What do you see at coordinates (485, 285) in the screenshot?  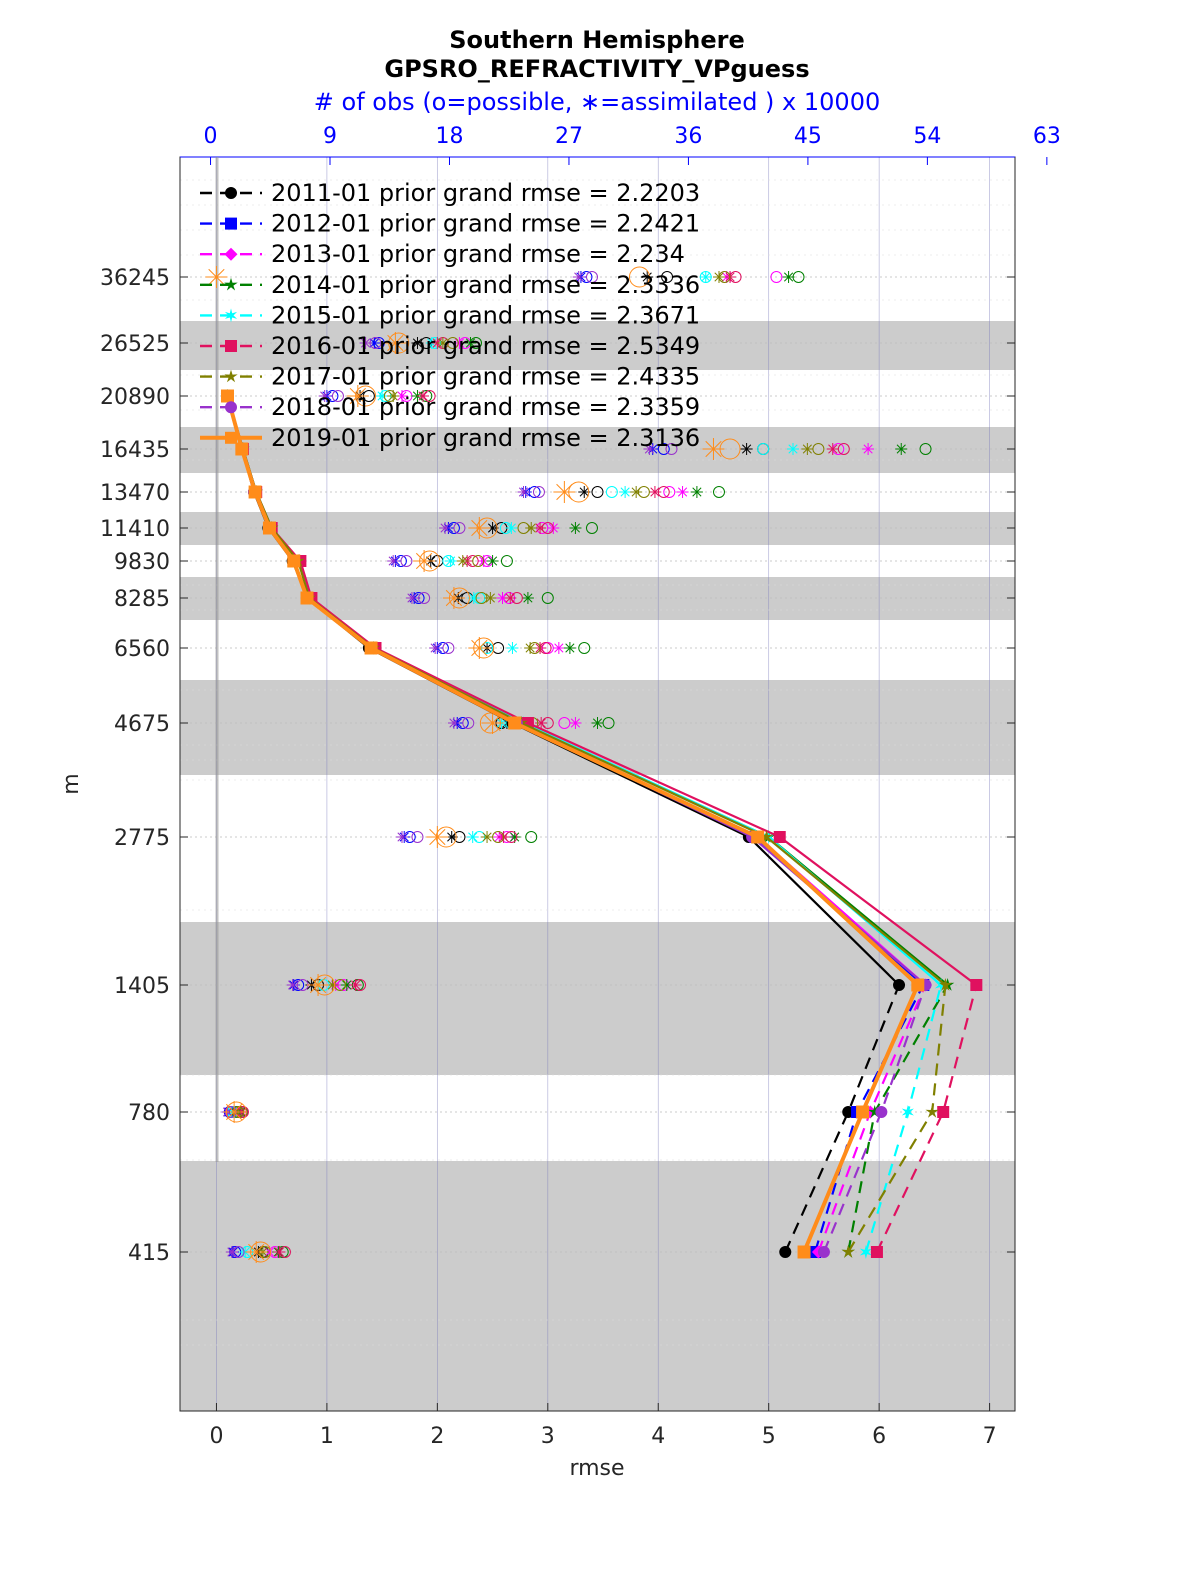 I see `legend-entry: 2014-01 prior grand rmse = 2.3336` at bounding box center [485, 285].